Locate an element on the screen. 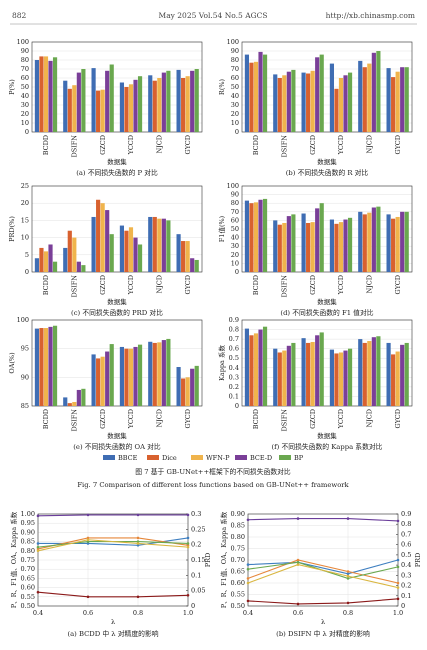 The image size is (427, 650). x-tick-label: 0.6 is located at coordinates (298, 613).